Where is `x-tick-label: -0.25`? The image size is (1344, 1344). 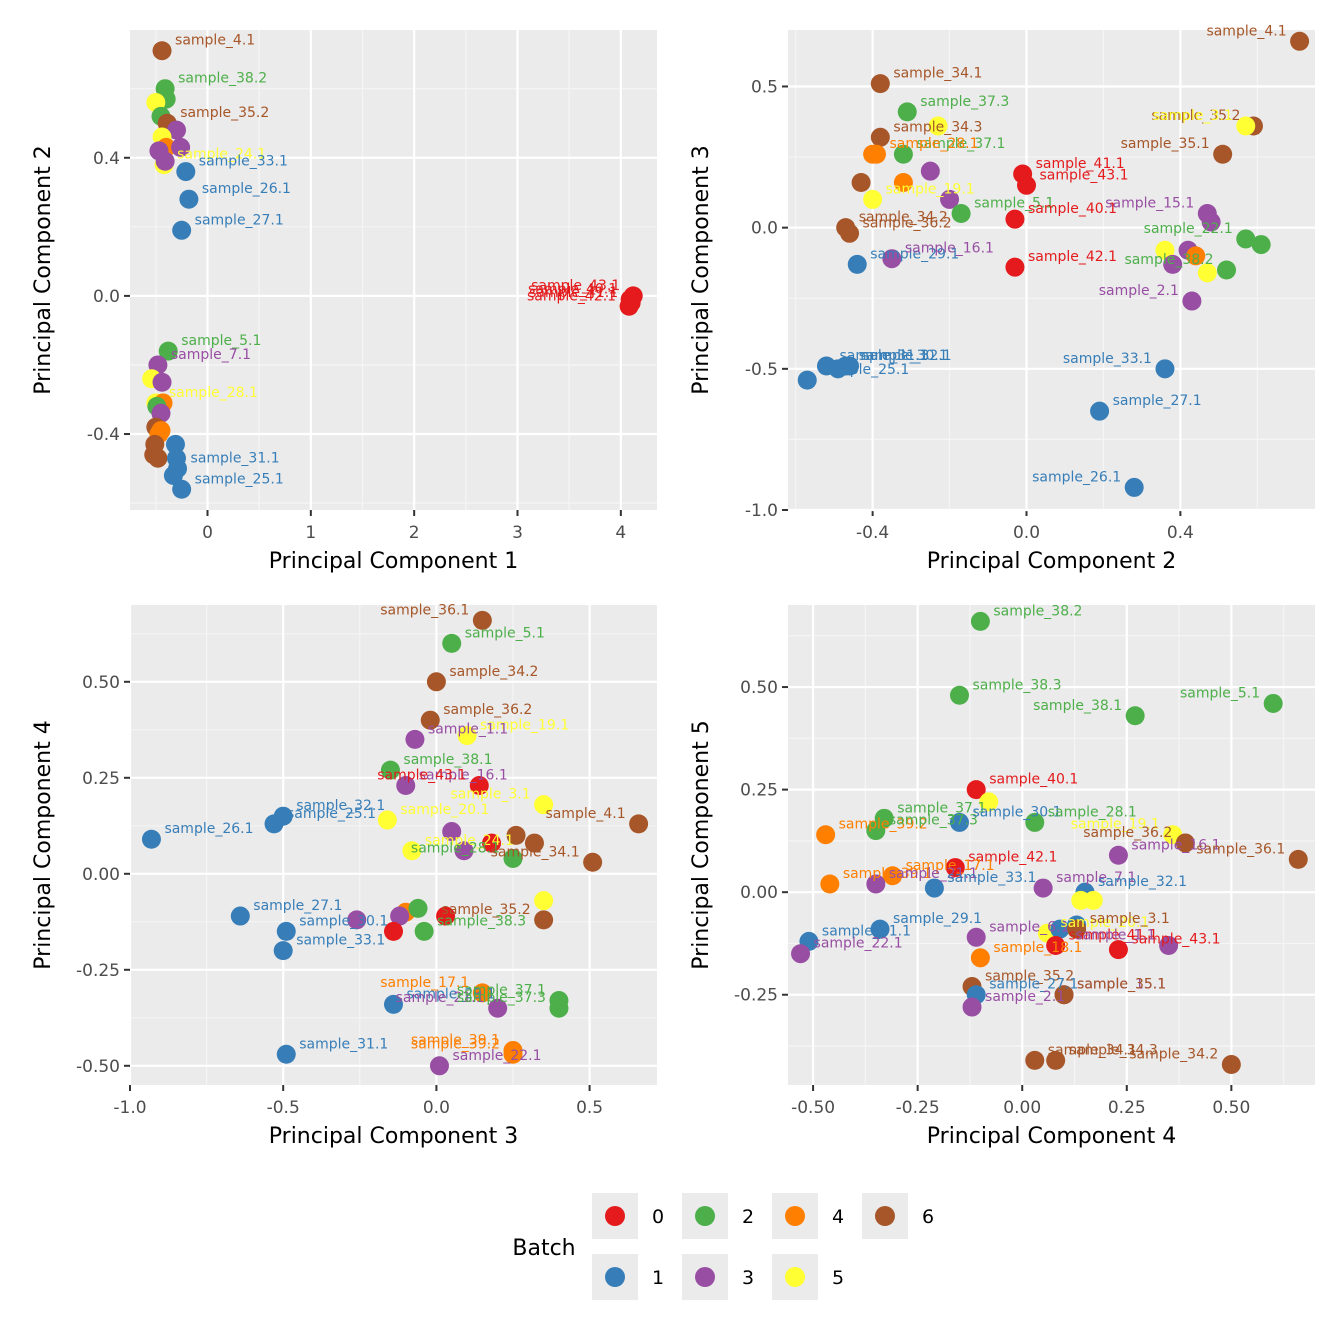 x-tick-label: -0.25 is located at coordinates (918, 1108).